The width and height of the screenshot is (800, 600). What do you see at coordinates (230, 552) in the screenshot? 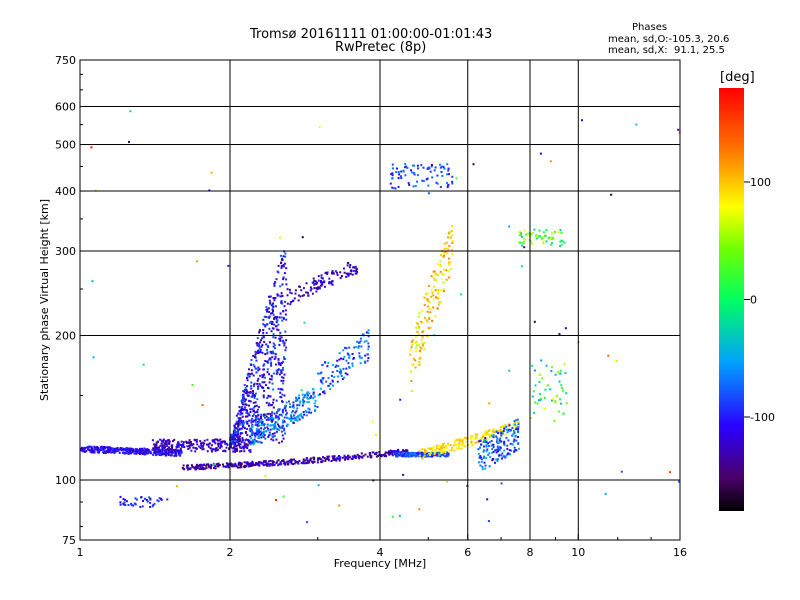
I see `x-tick-label: 2` at bounding box center [230, 552].